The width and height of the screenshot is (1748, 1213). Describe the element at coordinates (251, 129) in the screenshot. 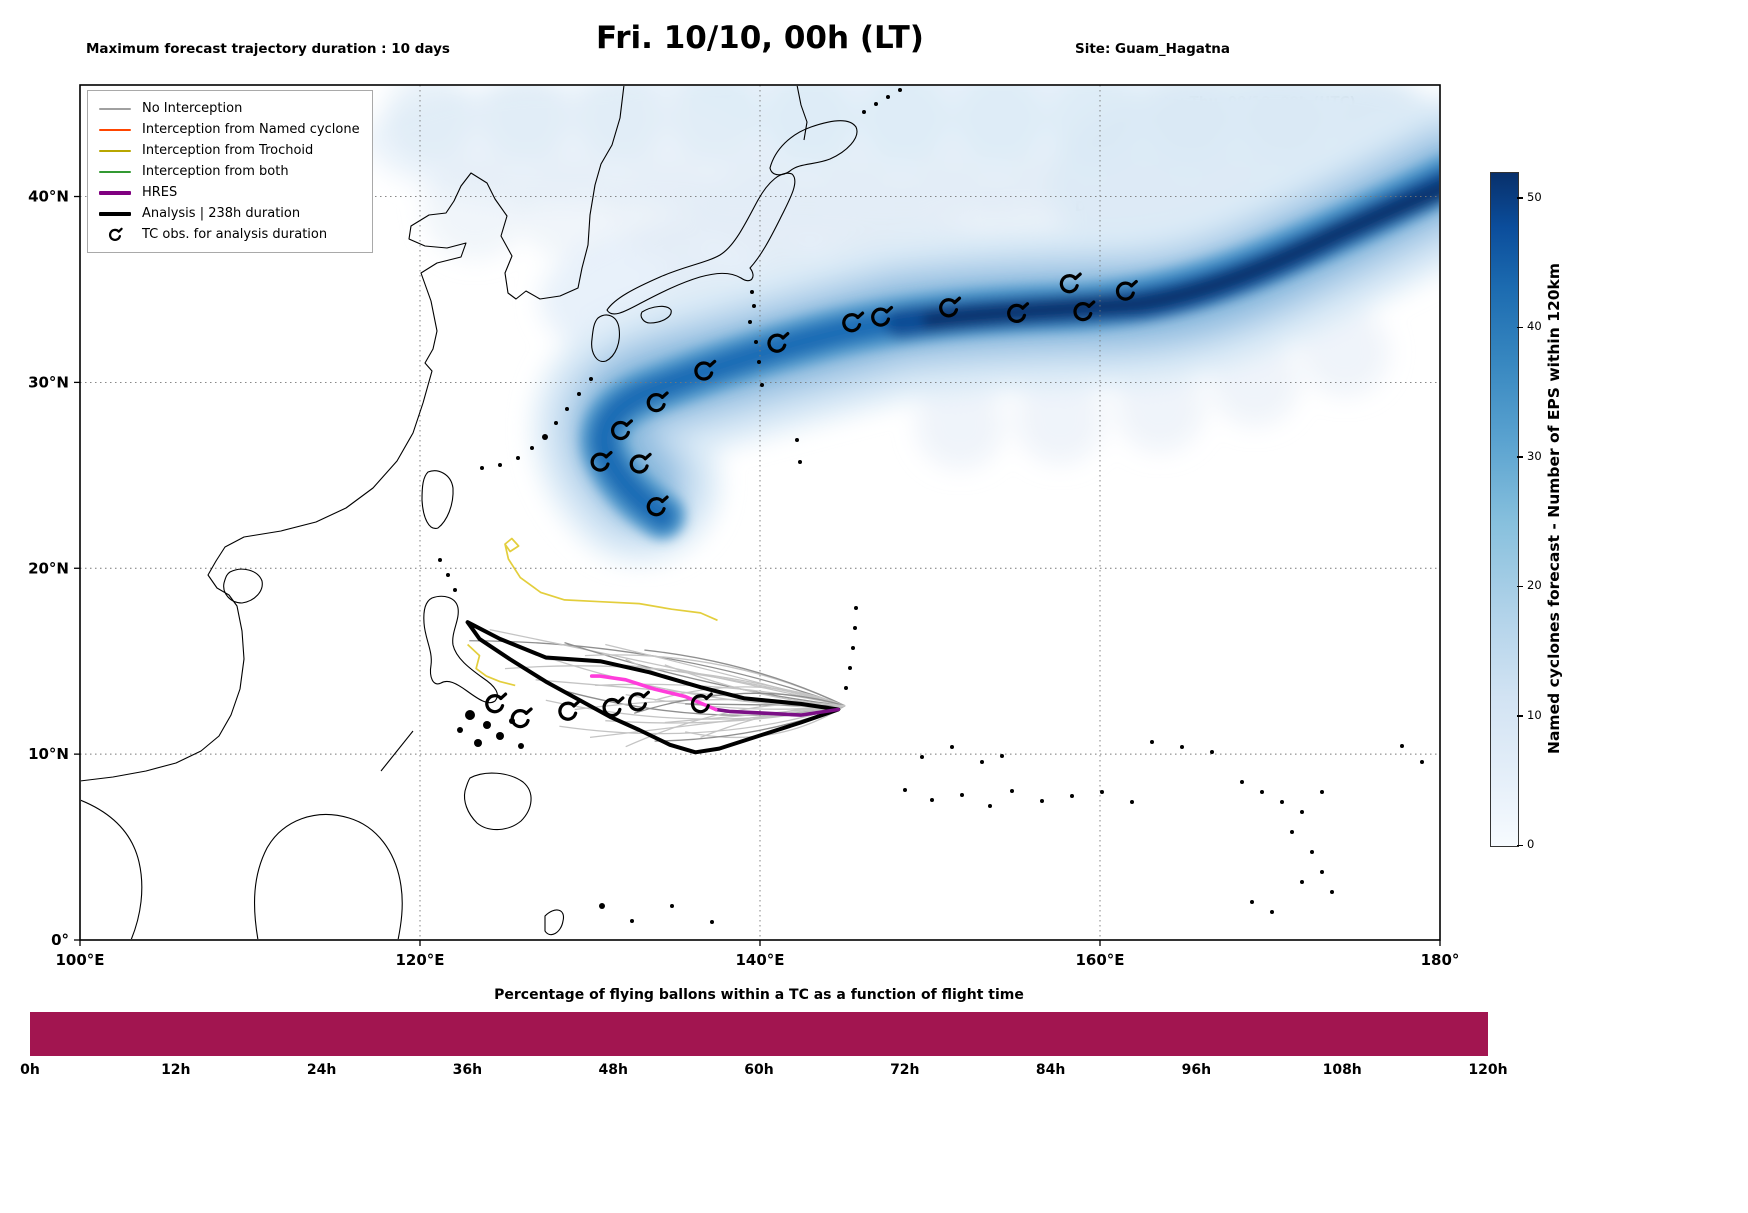

I see `legend-label: Interception from Named cyclone` at that location.